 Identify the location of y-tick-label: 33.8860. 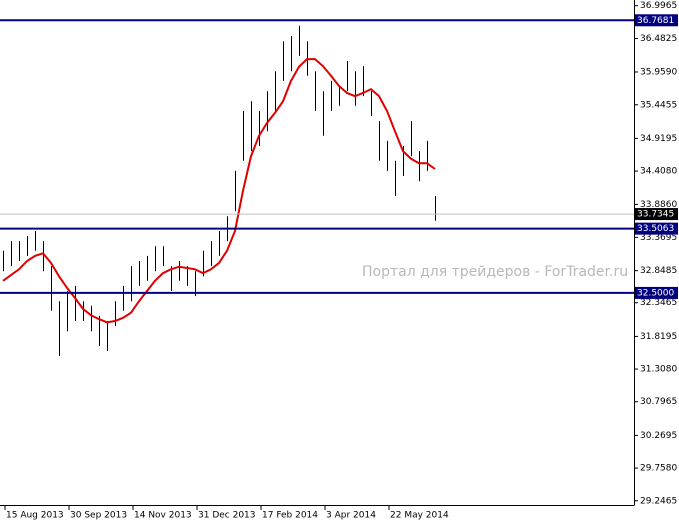
(658, 205).